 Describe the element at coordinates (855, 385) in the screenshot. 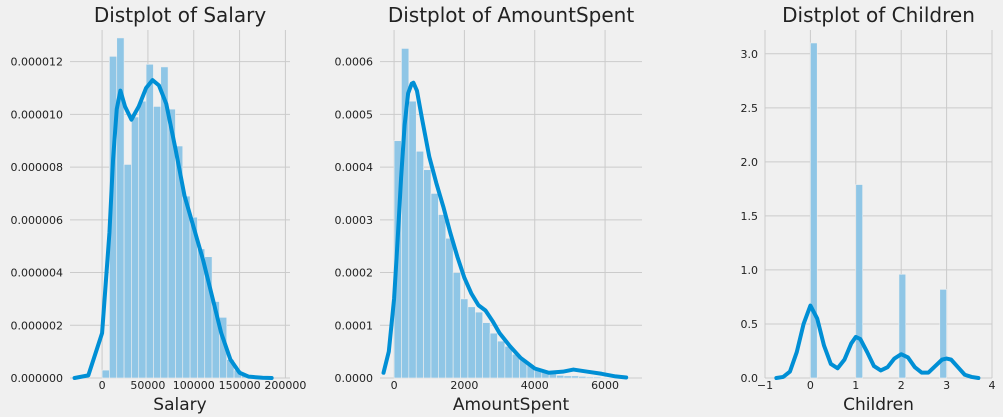

I see `x-tick-label: 1` at that location.